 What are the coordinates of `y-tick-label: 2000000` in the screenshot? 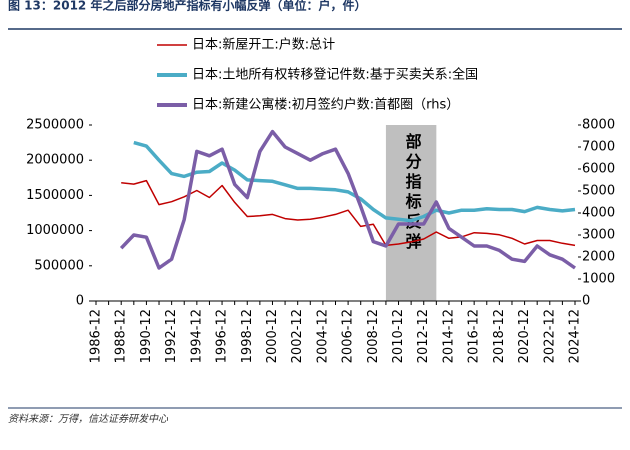 It's located at (55, 160).